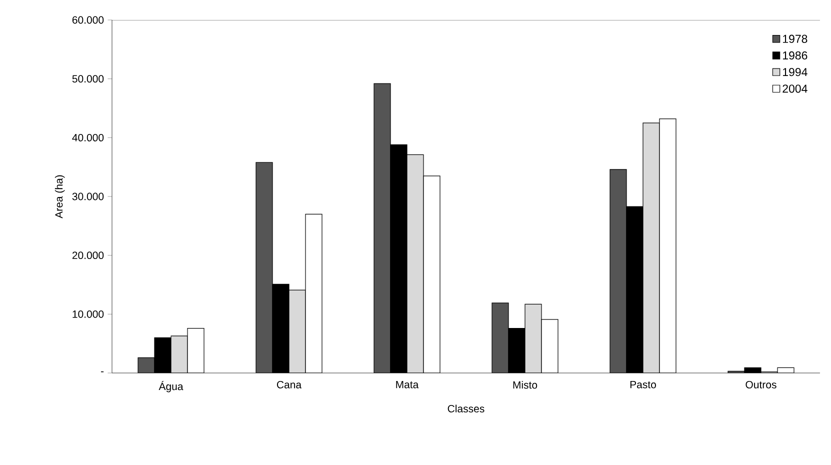 Image resolution: width=831 pixels, height=465 pixels. What do you see at coordinates (88, 20) in the screenshot?
I see `y-tick-label: 60.000` at bounding box center [88, 20].